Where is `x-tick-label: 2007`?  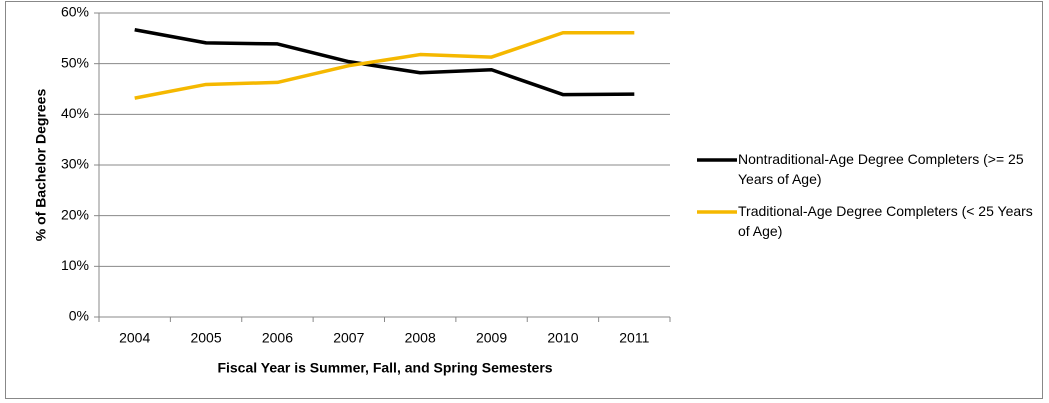 x-tick-label: 2007 is located at coordinates (348, 338).